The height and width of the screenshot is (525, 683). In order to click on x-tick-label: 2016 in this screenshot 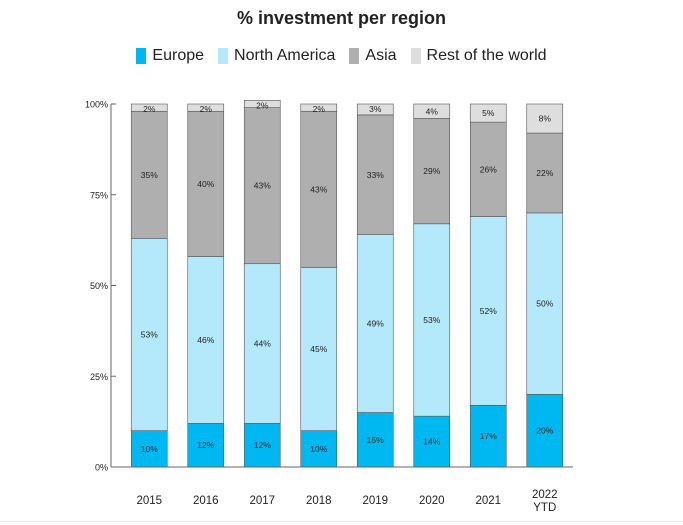, I will do `click(206, 501)`.